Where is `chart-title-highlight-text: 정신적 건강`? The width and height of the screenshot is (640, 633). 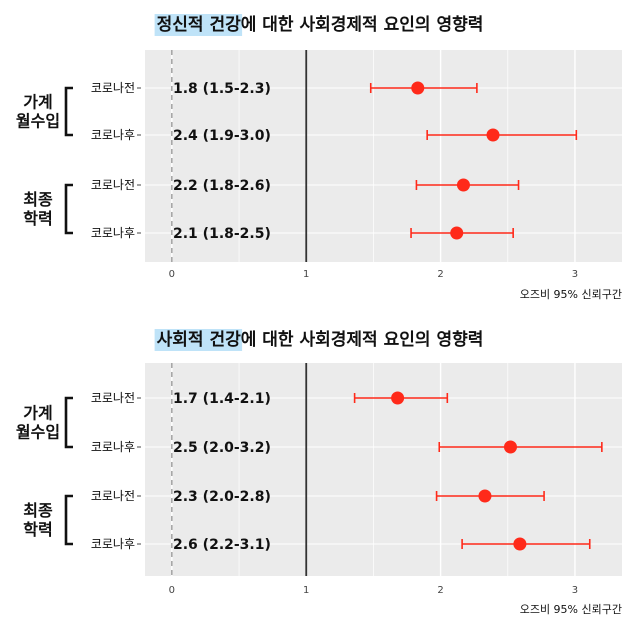
chart-title-highlight-text: 정신적 건강 is located at coordinates (199, 25).